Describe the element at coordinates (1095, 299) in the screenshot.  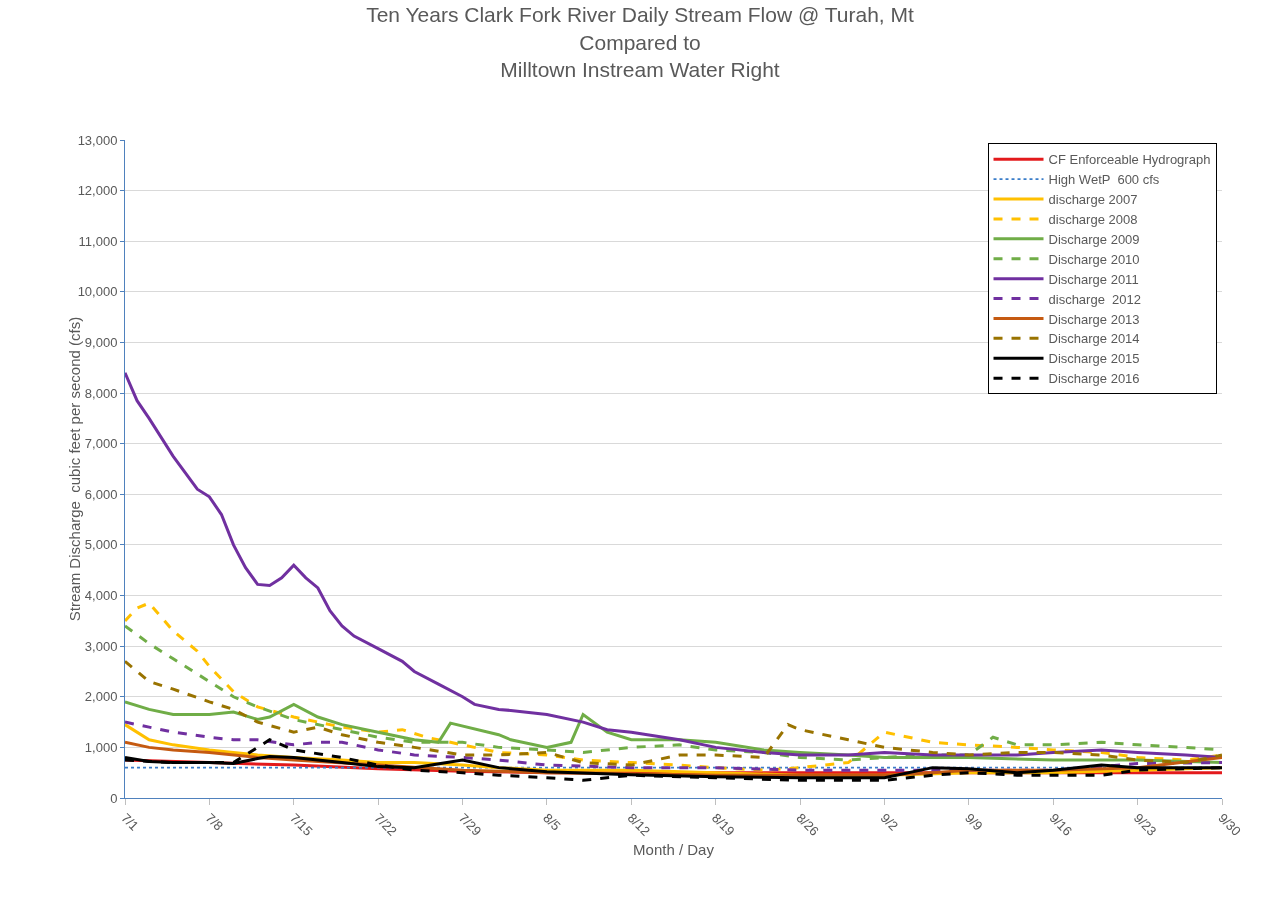
I see `legend-label: discharge 2012` at that location.